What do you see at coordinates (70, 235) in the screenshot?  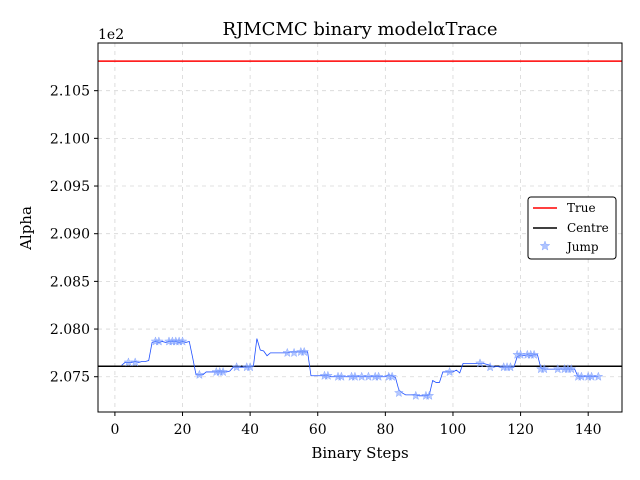 I see `y-tick-label: 2.090` at bounding box center [70, 235].